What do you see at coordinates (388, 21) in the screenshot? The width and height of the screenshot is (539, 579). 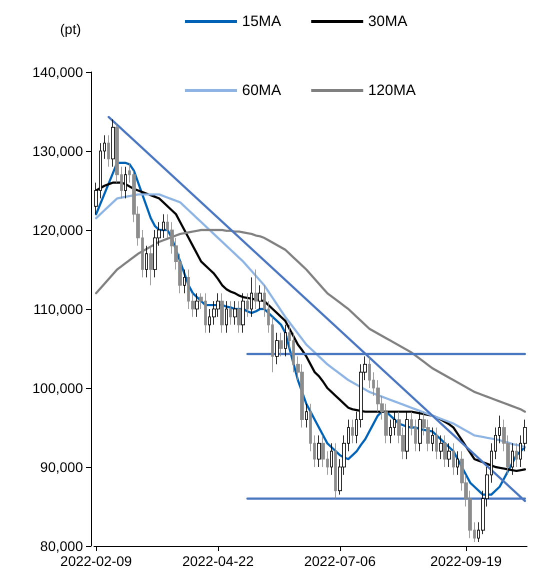 I see `legend-label: 30MA` at bounding box center [388, 21].